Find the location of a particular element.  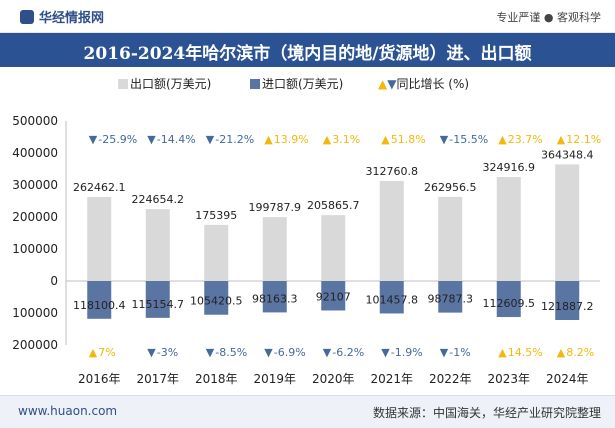

export-value-label: 224654.2 is located at coordinates (158, 199).